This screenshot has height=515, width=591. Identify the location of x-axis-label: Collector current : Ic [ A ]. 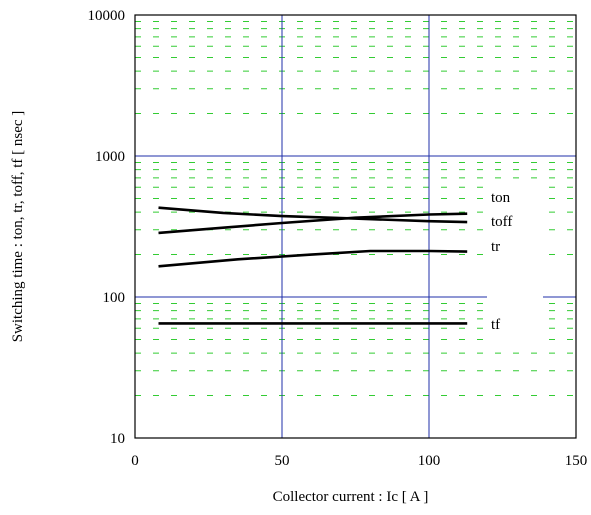
(351, 497).